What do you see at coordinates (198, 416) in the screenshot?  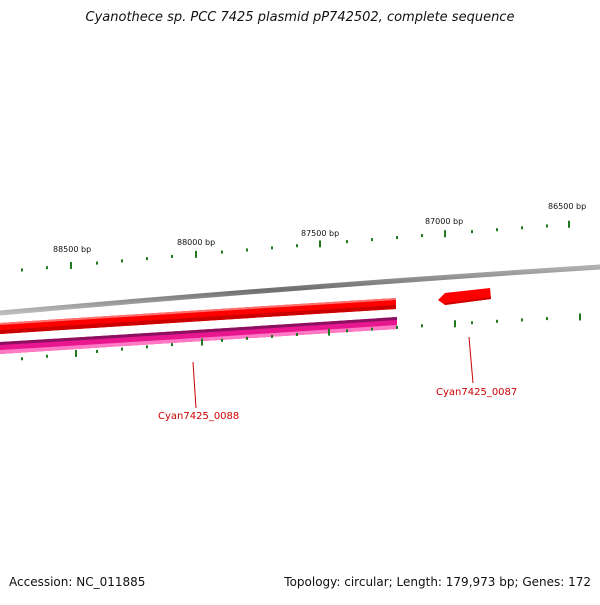 I see `gene-label-0088: Cyan7425_0088` at bounding box center [198, 416].